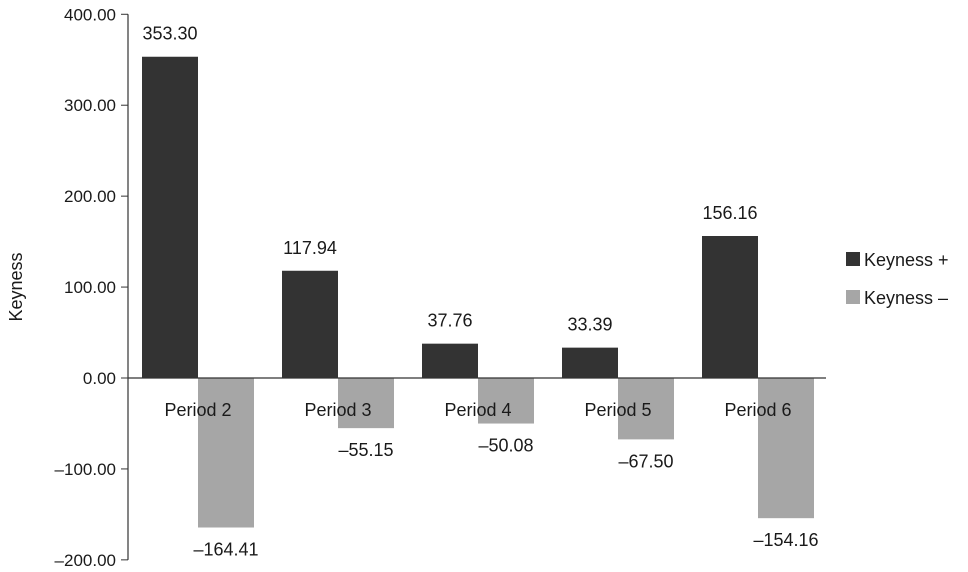  I want to click on legend: Keyness + Keyness –, so click(897, 279).